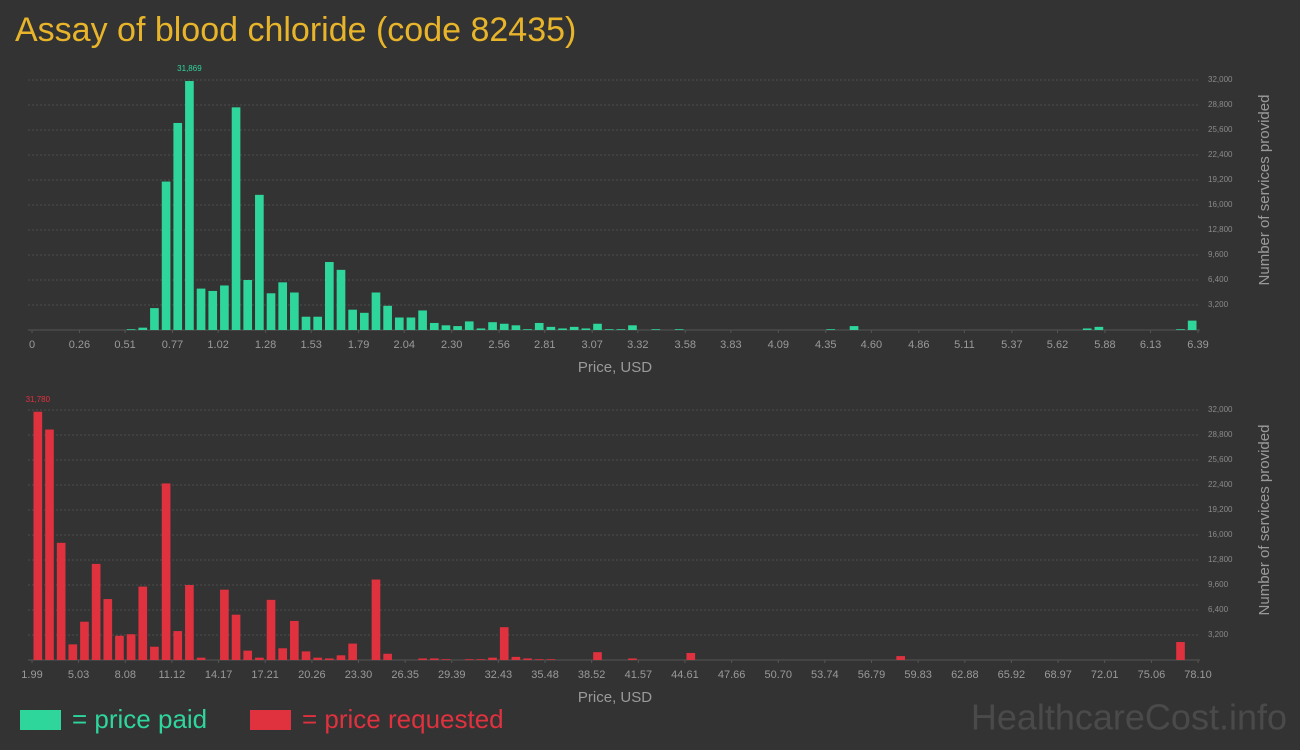  Describe the element at coordinates (310, 345) in the screenshot. I see `x-tick-label: 1.53` at that location.